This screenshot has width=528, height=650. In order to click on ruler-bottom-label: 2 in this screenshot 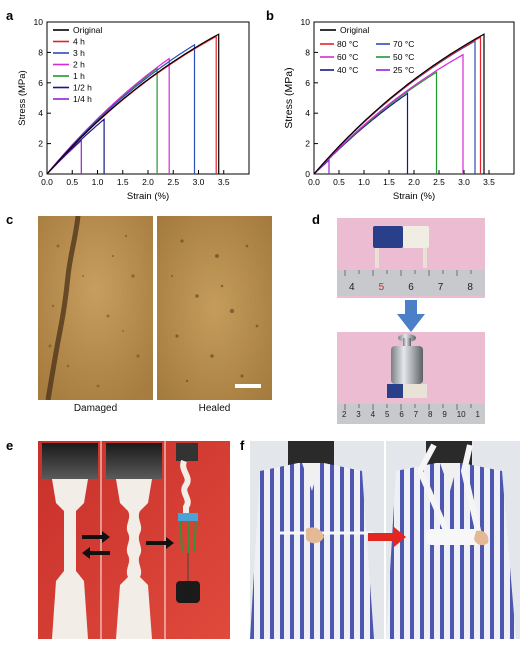, I will do `click(344, 414)`.